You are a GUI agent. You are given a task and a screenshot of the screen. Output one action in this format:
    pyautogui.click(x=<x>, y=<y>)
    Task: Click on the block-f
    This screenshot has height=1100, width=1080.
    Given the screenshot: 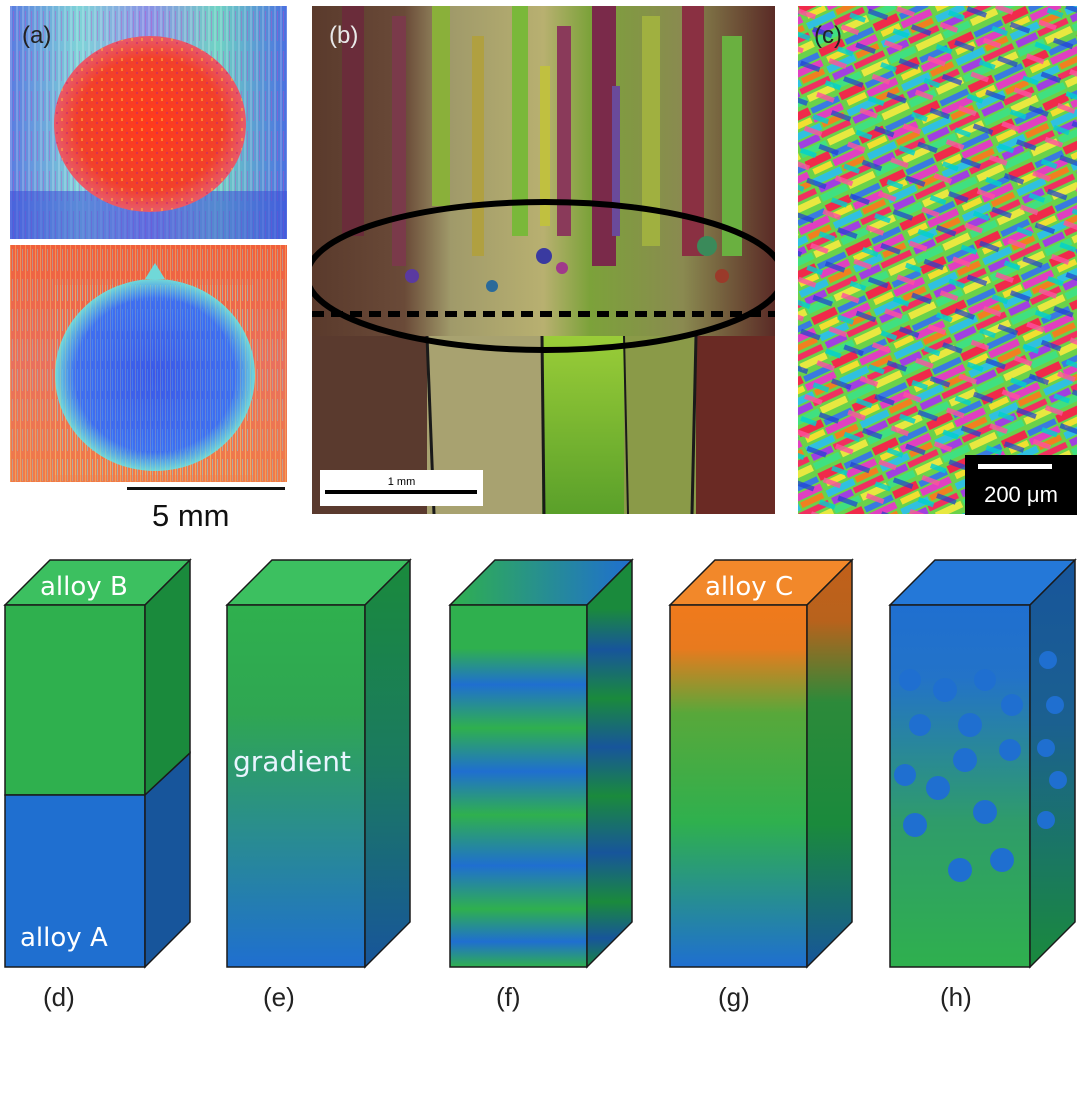 What is the action you would take?
    pyautogui.click(x=541, y=763)
    